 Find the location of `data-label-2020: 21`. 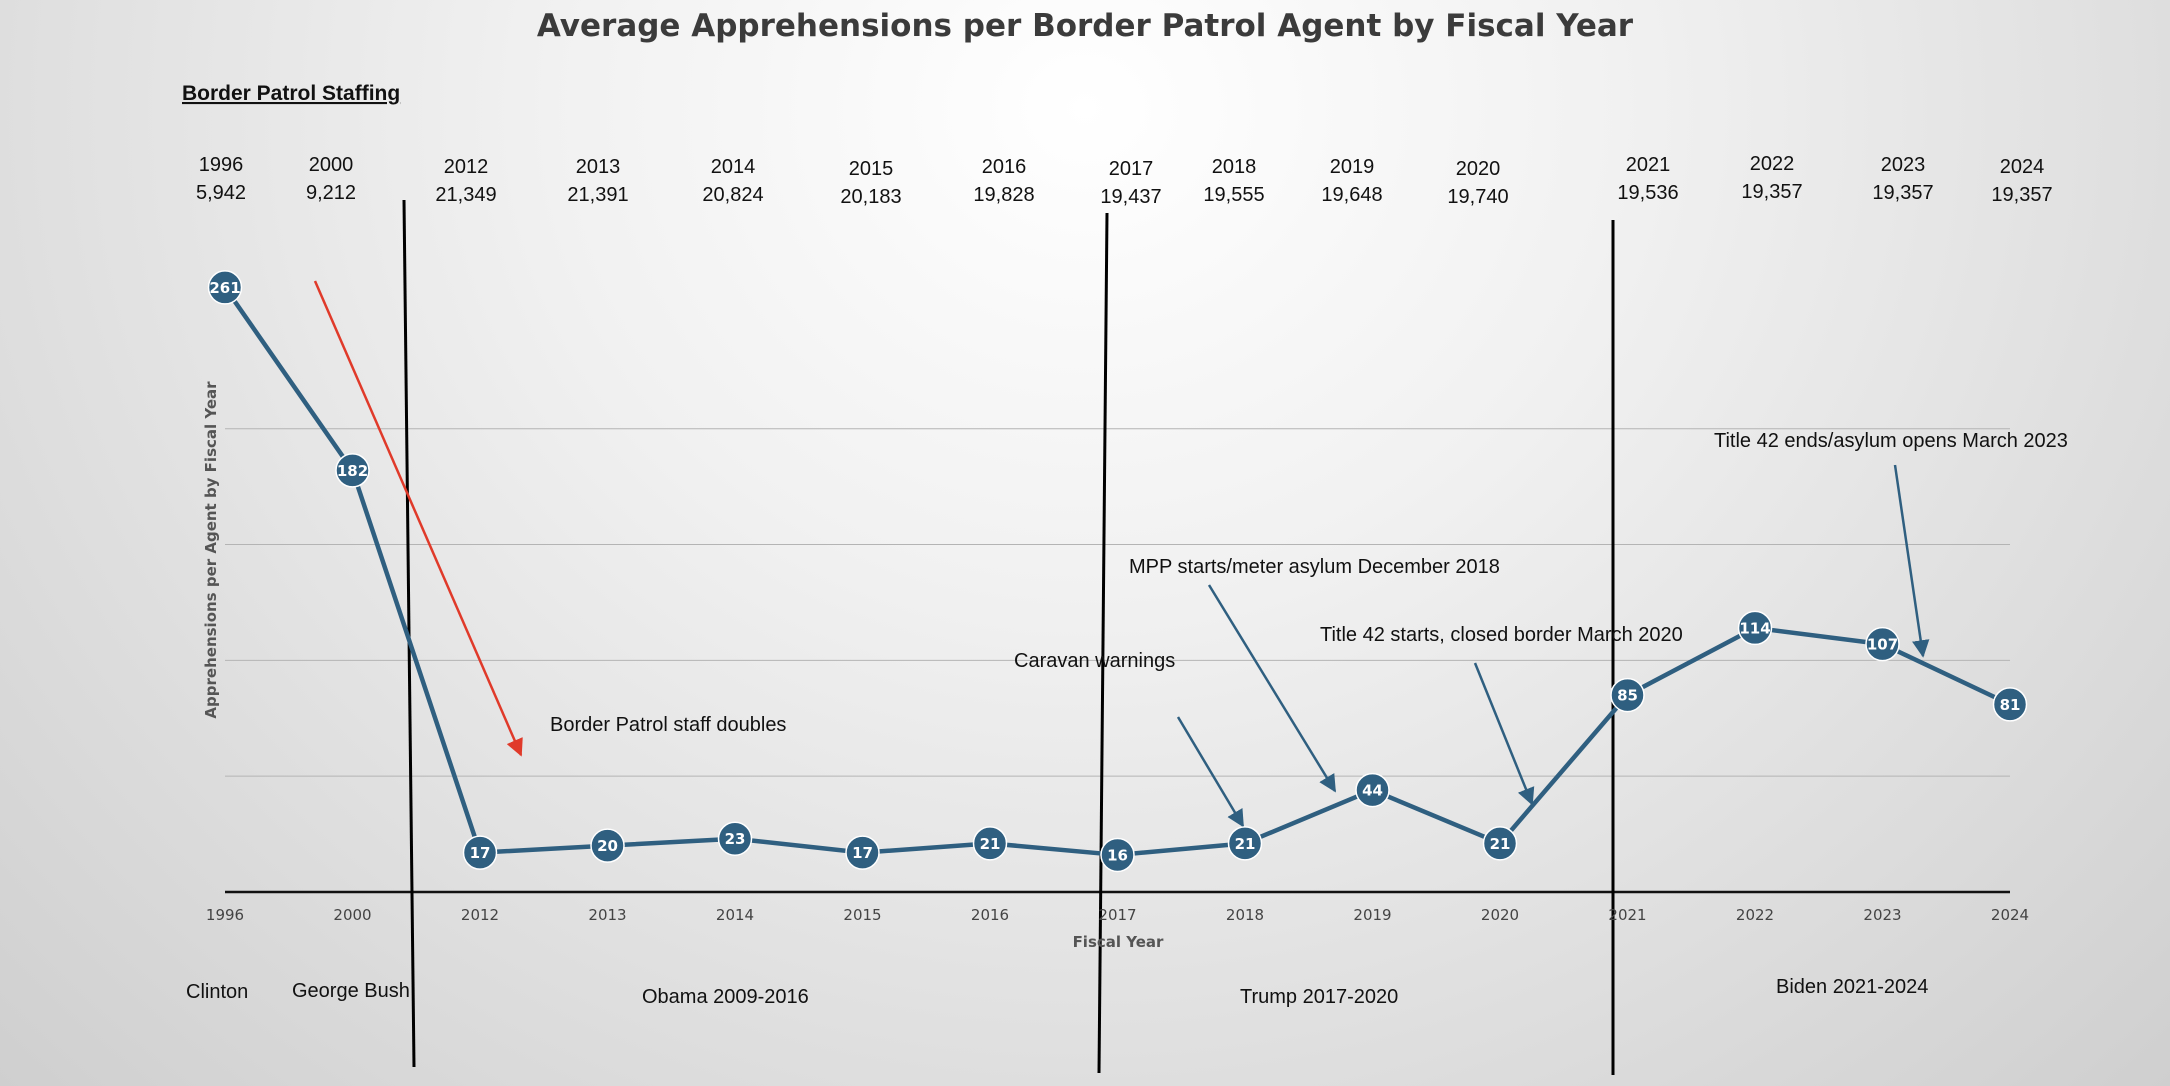

data-label-2020: 21 is located at coordinates (1500, 844).